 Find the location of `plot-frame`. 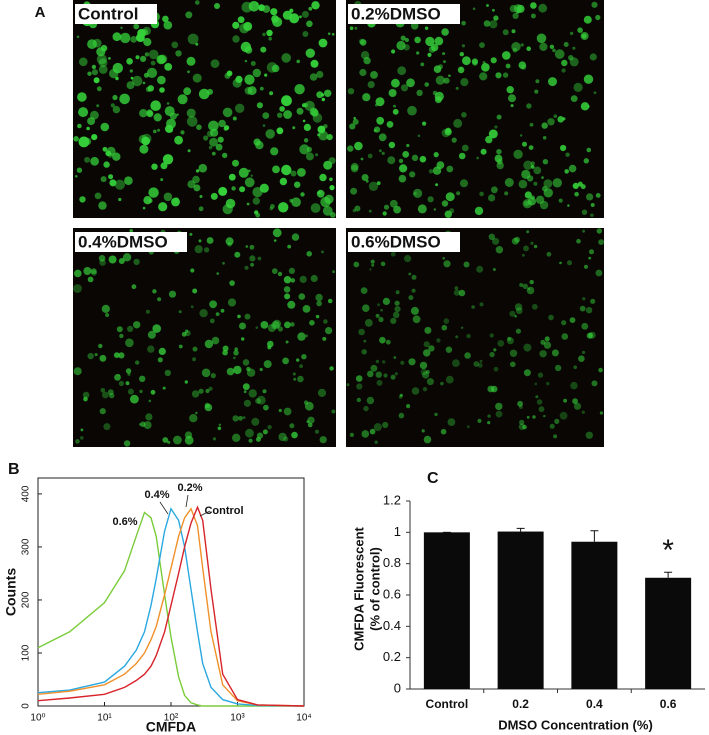

plot-frame is located at coordinates (171, 592).